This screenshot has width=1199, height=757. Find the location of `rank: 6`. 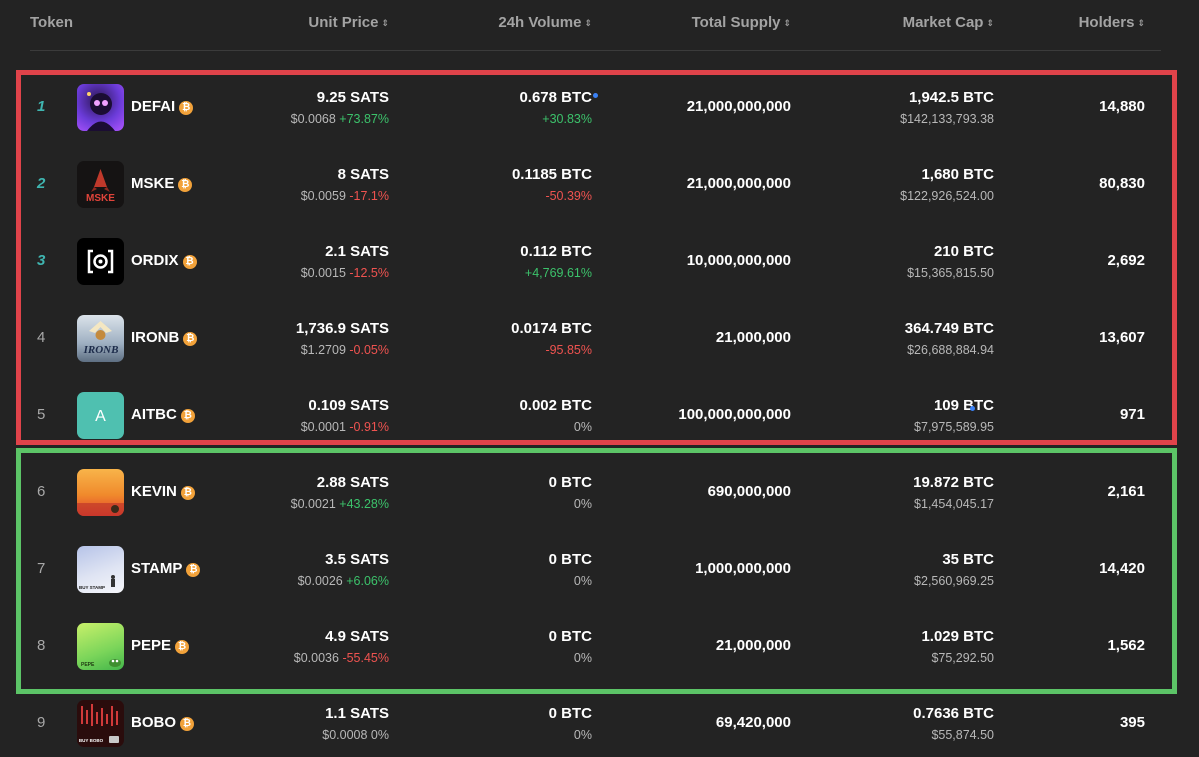

rank: 6 is located at coordinates (41, 491).